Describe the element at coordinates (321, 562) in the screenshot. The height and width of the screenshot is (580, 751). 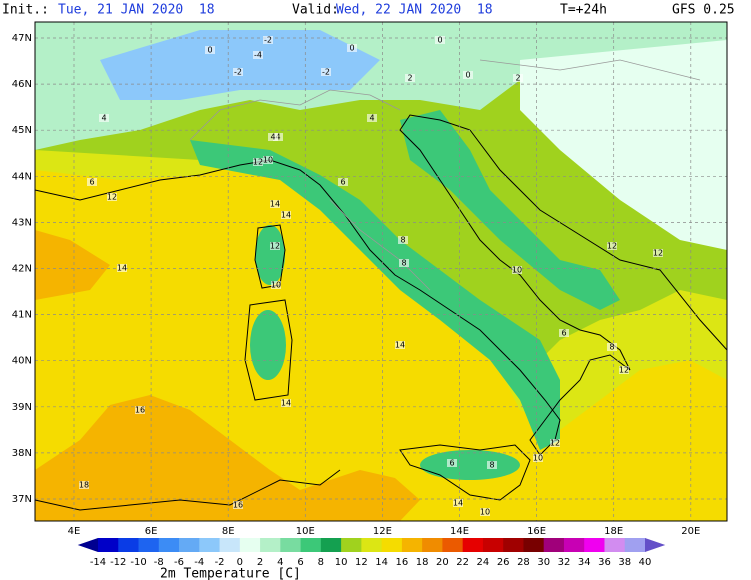
I see `colorbar-tick-label: 8` at that location.